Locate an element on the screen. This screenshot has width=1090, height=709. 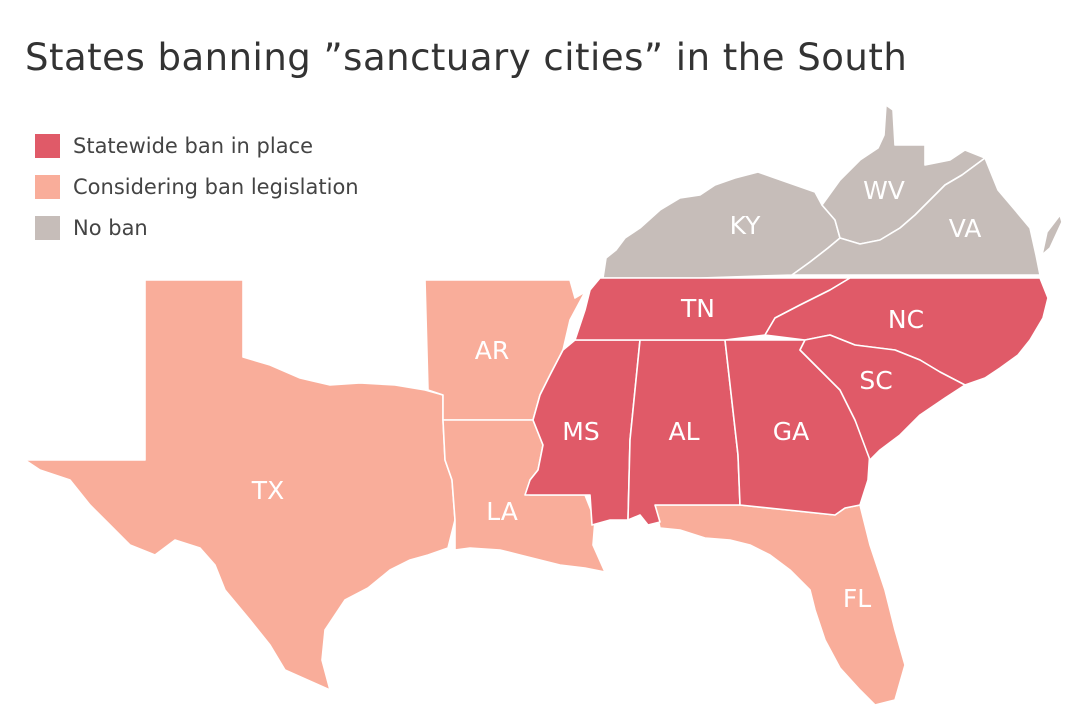
legend-label-considering: Considering ban legislation is located at coordinates (216, 186).